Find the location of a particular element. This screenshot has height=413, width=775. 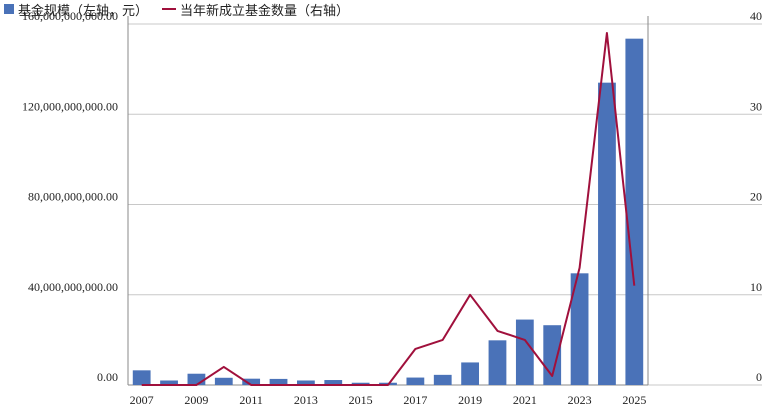

bar-2019 is located at coordinates (470, 373).